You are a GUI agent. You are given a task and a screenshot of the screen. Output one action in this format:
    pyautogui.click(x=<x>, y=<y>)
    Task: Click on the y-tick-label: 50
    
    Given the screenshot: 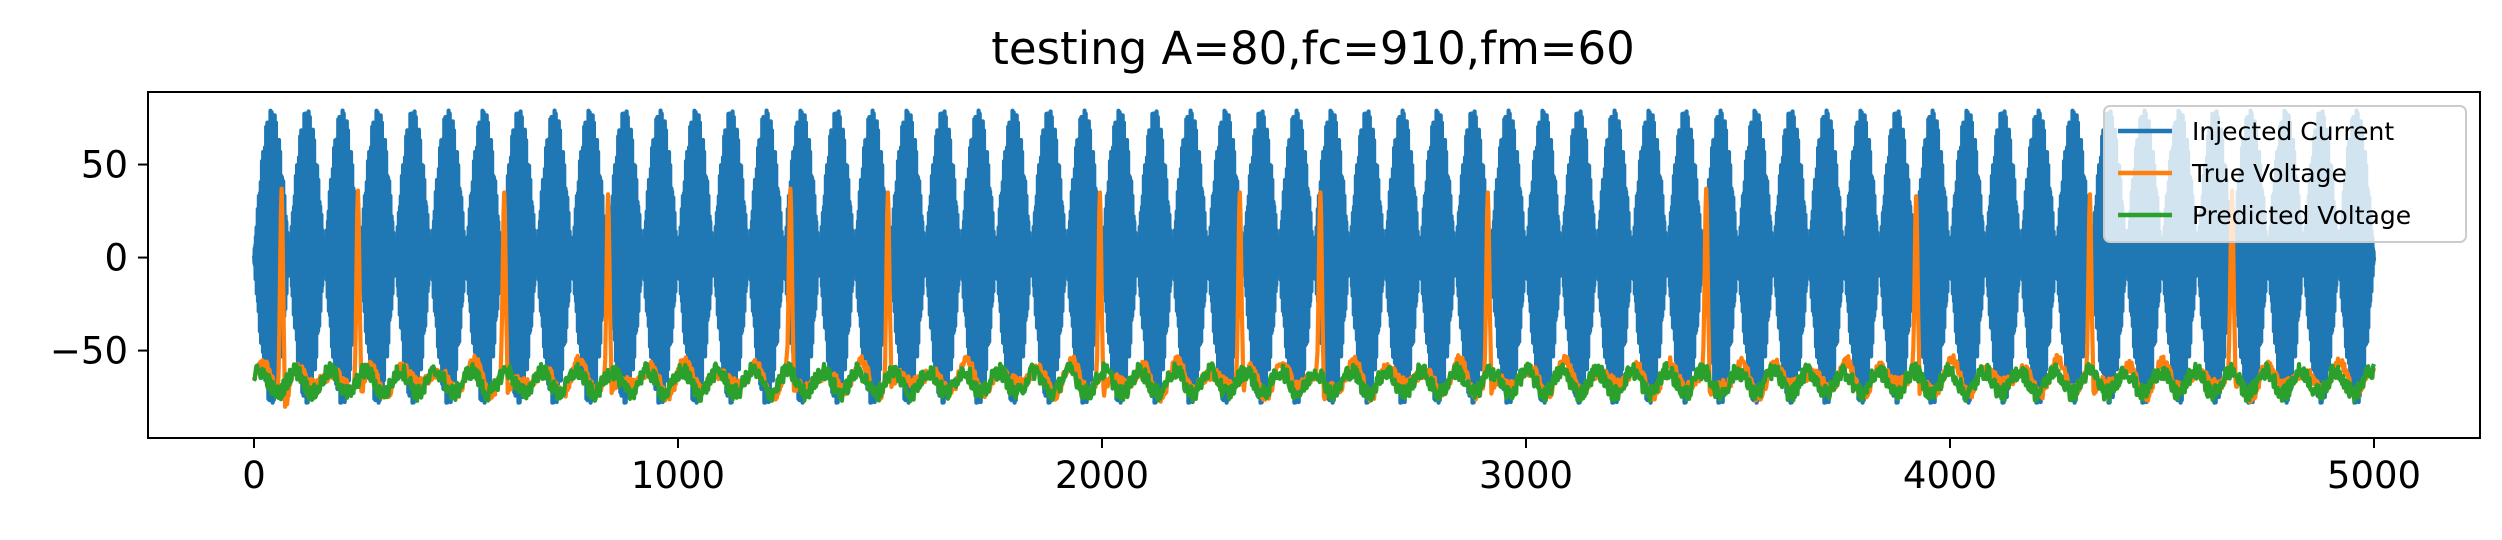 What is the action you would take?
    pyautogui.click(x=104, y=165)
    